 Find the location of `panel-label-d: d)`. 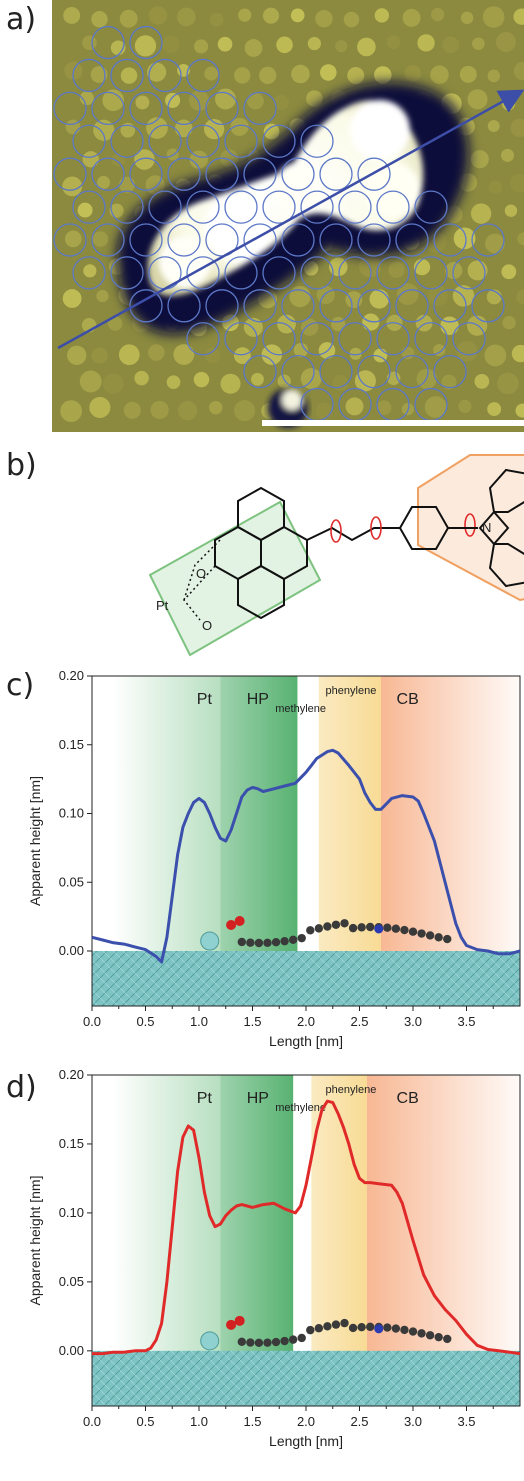

panel-label-d: d) is located at coordinates (21, 1087).